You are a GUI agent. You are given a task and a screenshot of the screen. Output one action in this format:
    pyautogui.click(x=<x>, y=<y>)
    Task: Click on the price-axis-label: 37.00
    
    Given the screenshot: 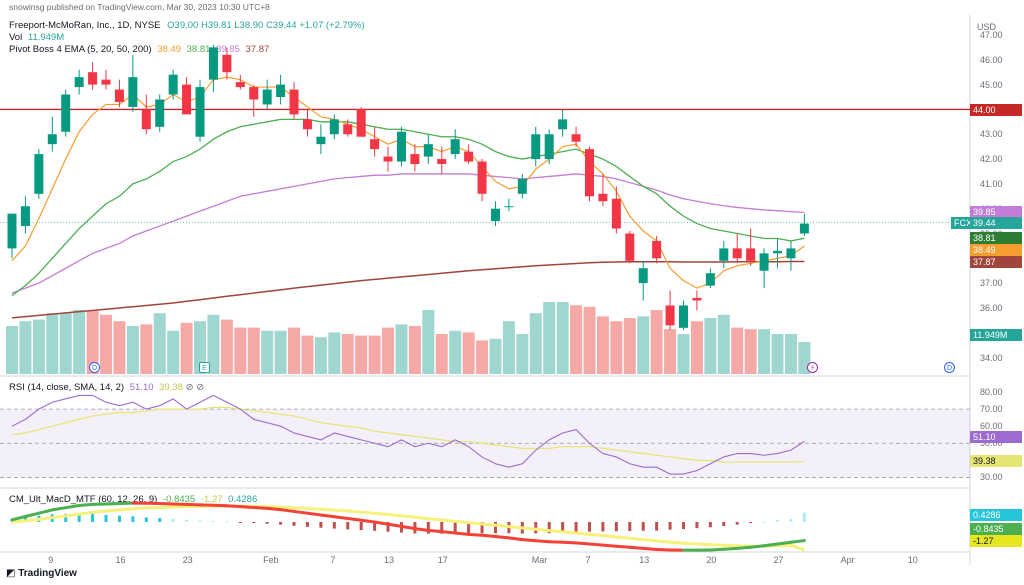 What is the action you would take?
    pyautogui.click(x=991, y=283)
    